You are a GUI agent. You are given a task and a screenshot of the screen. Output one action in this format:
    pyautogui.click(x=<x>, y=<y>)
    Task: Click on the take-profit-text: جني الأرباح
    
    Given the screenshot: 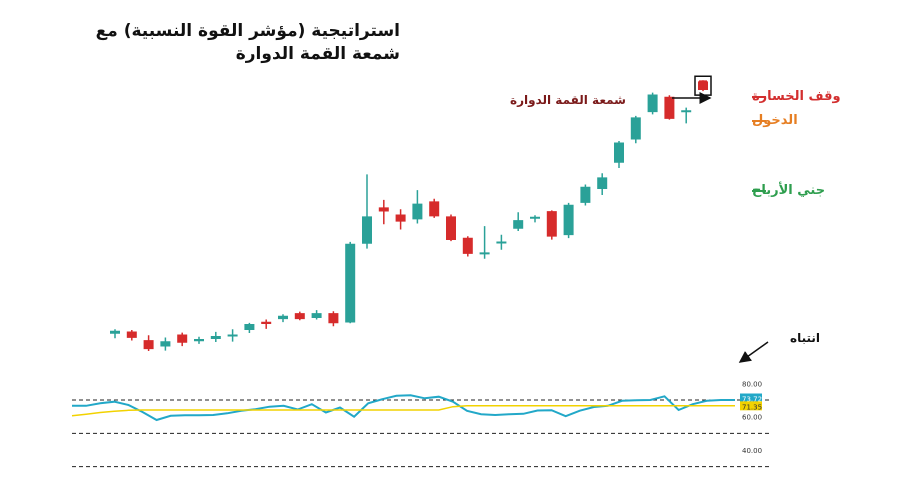 What is the action you would take?
    pyautogui.click(x=789, y=190)
    